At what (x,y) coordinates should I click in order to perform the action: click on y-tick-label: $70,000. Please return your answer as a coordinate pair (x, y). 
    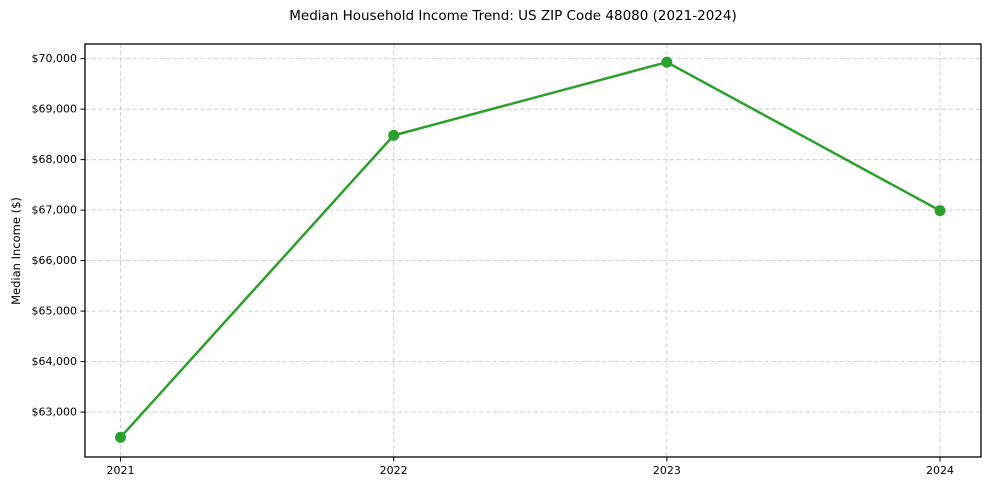
    Looking at the image, I should click on (55, 58).